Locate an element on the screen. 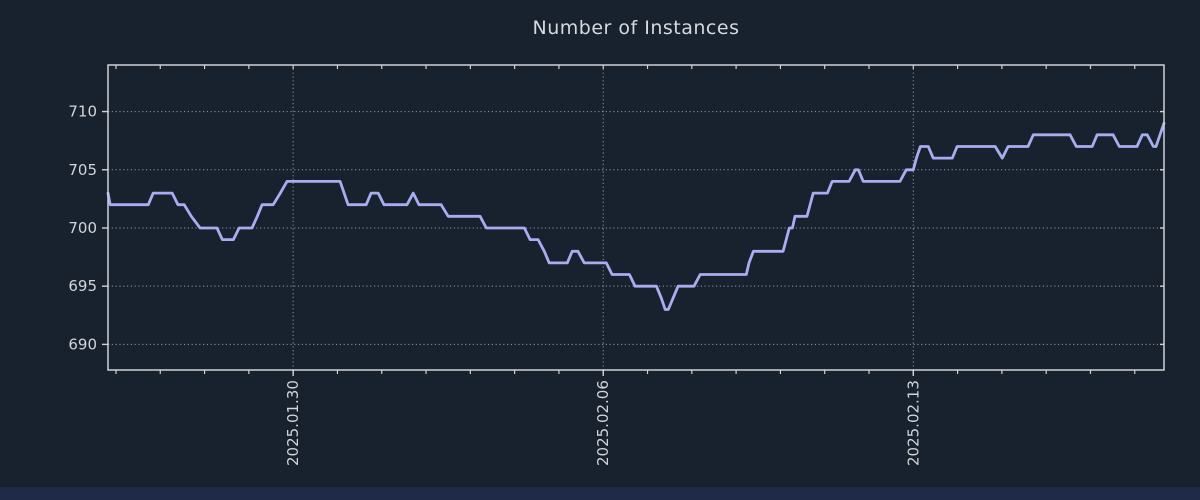 This screenshot has height=500, width=1200. y-tick-label: 710 is located at coordinates (82, 112).